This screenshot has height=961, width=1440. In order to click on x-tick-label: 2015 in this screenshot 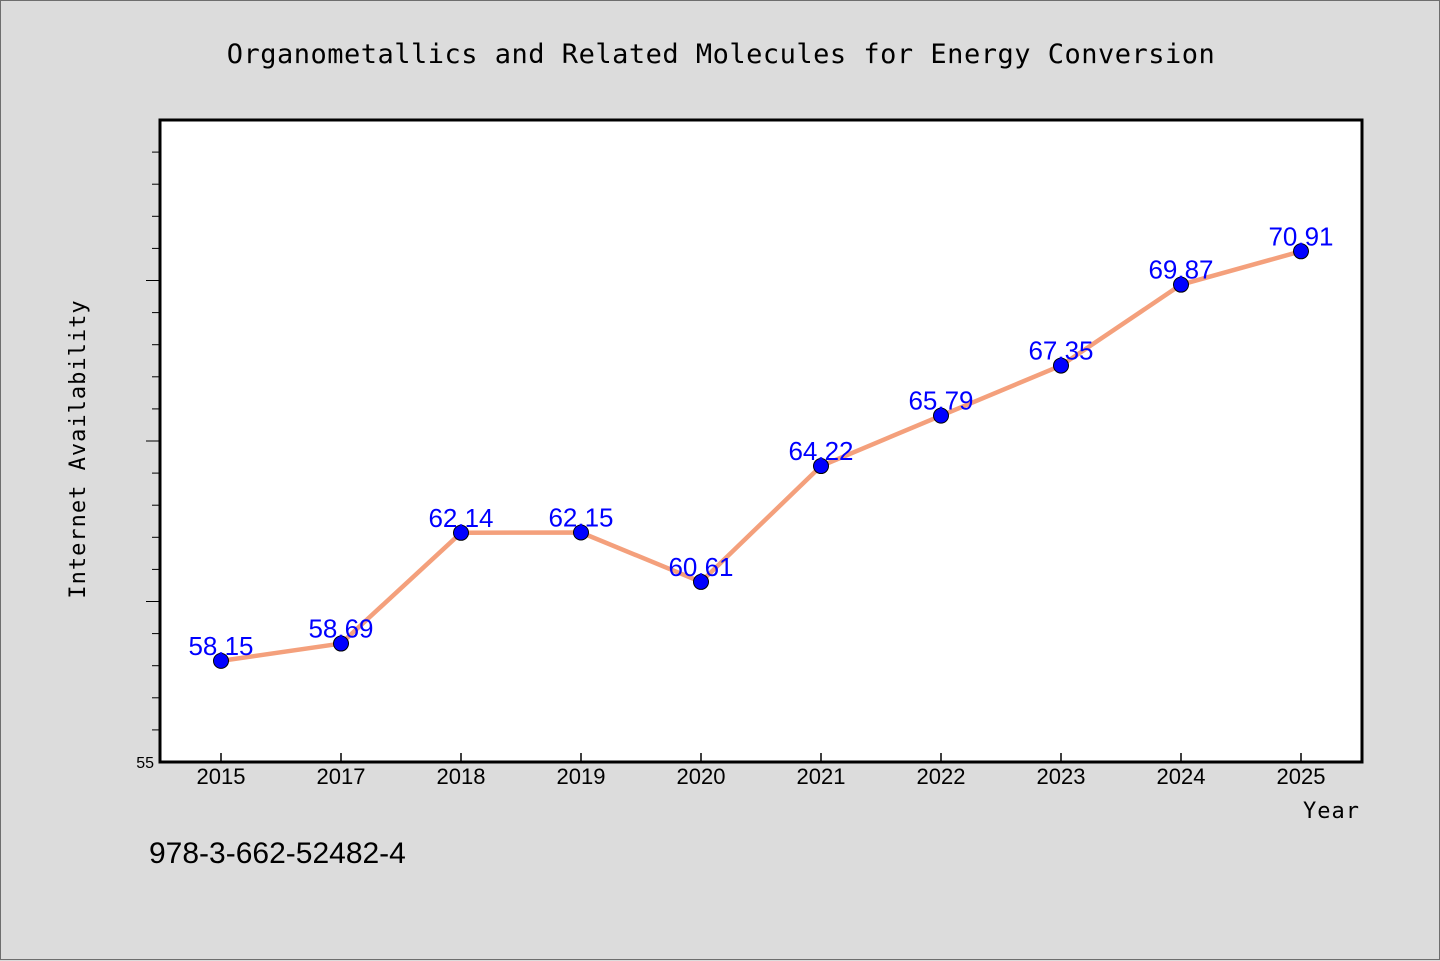, I will do `click(221, 776)`.